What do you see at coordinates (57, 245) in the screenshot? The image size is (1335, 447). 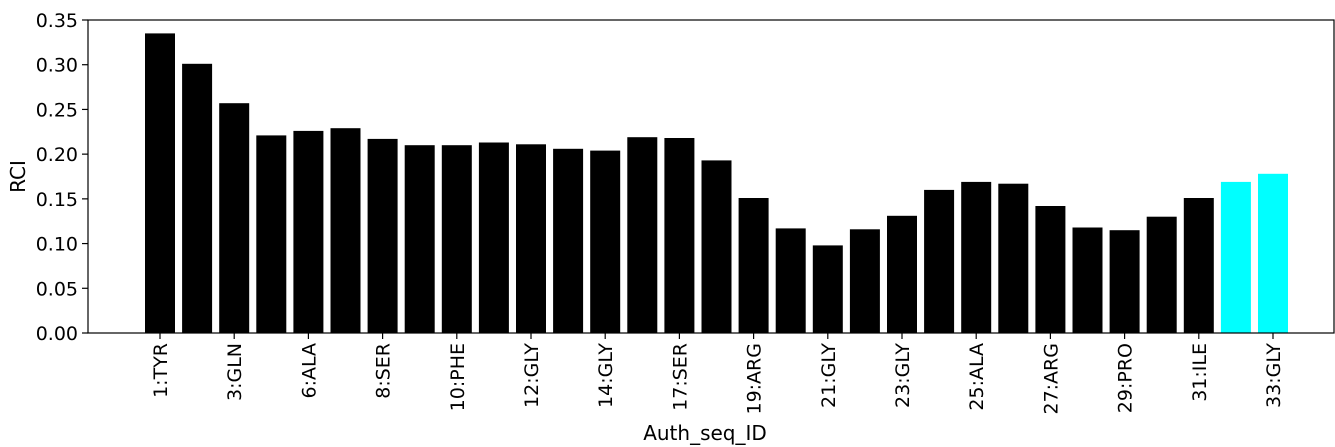 I see `y-tick-label: 0.10` at bounding box center [57, 245].